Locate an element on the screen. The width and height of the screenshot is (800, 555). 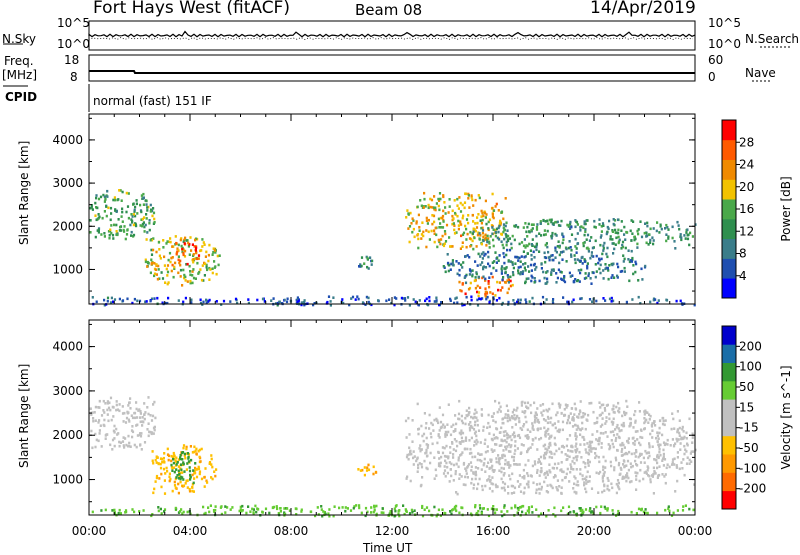
velocity-colorbar-seg is located at coordinates (729, 500).